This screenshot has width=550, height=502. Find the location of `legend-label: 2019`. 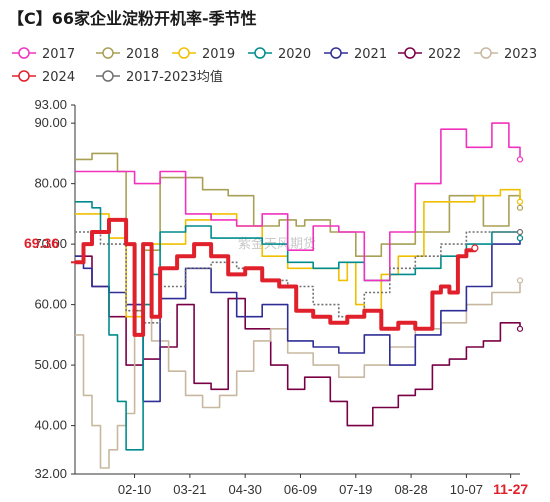

legend-label: 2019 is located at coordinates (218, 54).